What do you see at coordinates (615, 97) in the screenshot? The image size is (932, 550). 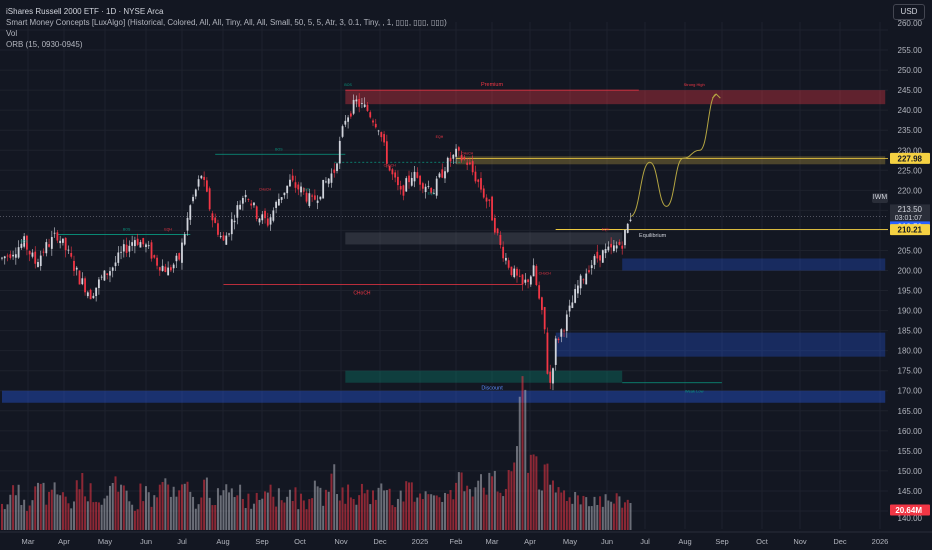 I see `zone-premium` at bounding box center [615, 97].